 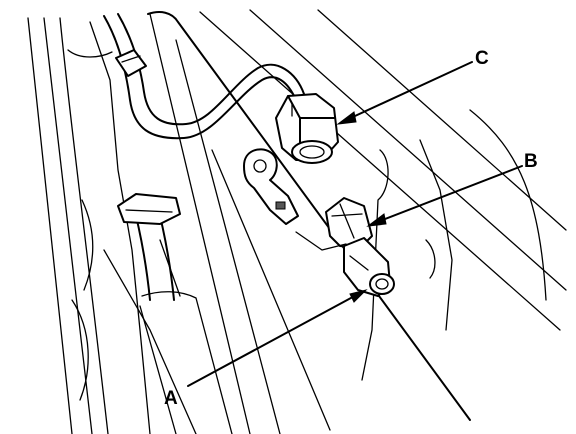 I want to click on ground-terminal, so click(x=271, y=186).